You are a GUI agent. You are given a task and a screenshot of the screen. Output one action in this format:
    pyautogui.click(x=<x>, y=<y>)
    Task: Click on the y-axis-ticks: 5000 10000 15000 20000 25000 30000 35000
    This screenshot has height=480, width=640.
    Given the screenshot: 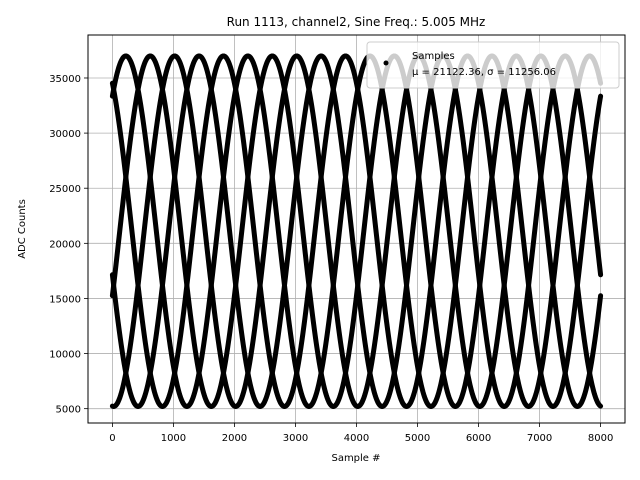 What is the action you would take?
    pyautogui.click(x=68, y=245)
    